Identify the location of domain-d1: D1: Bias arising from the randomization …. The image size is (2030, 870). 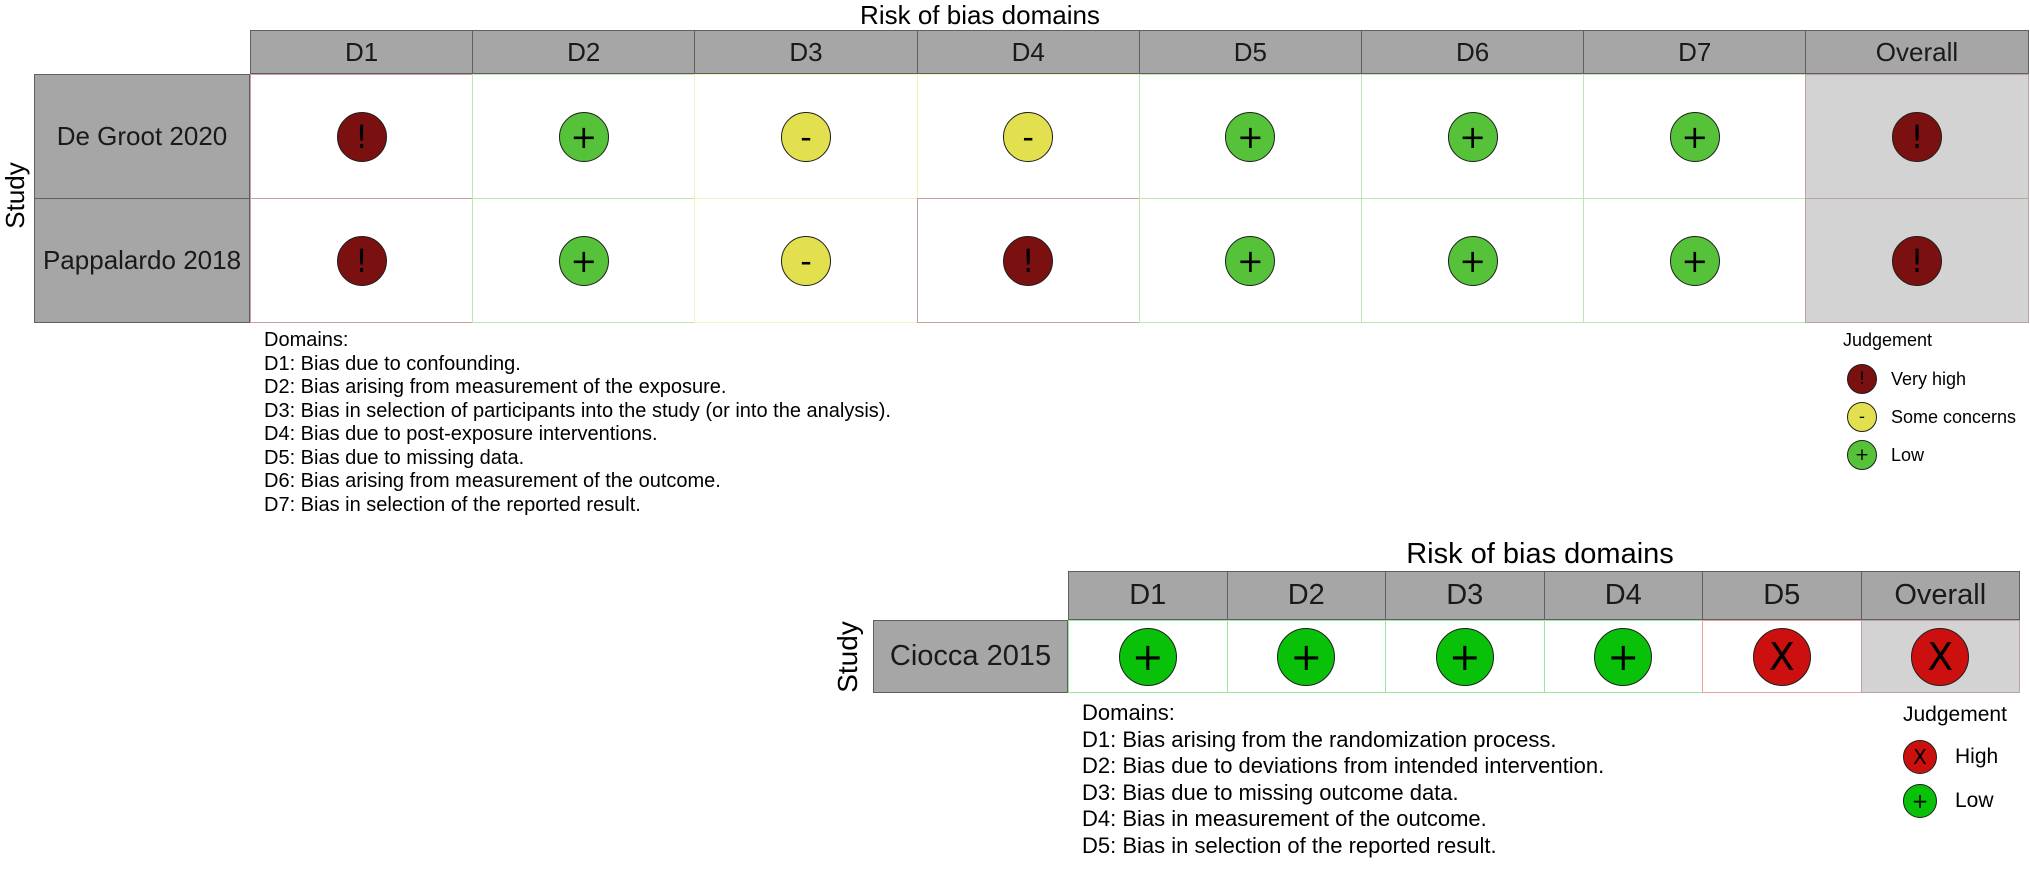
(1319, 739).